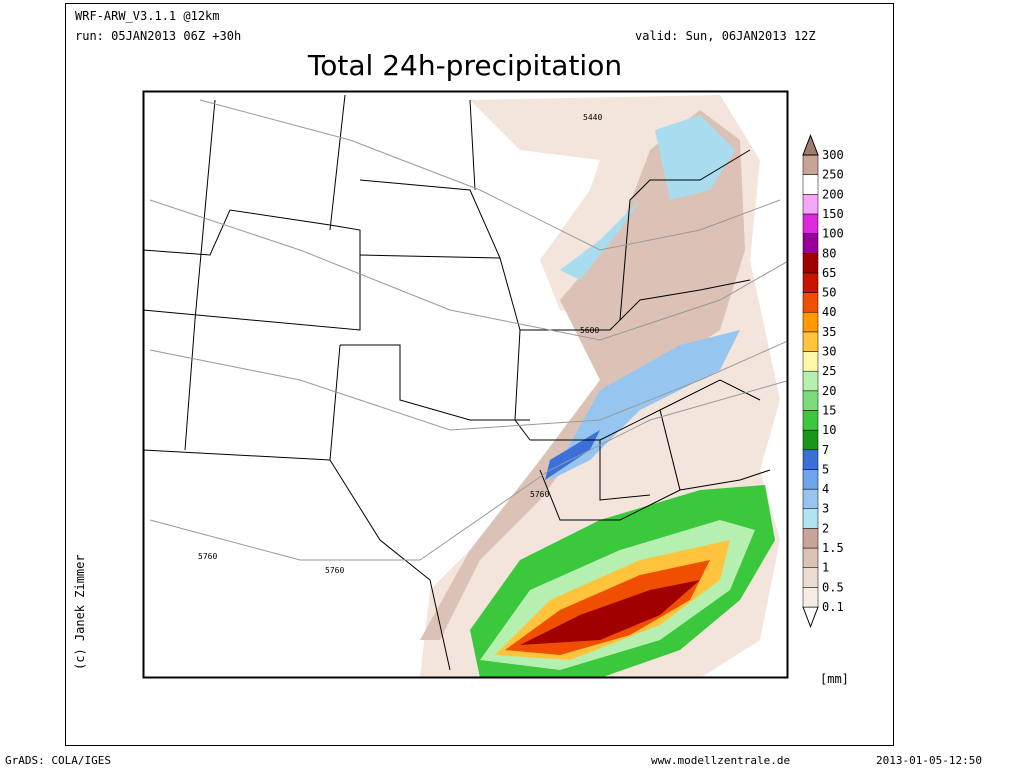 The width and height of the screenshot is (1024, 768). What do you see at coordinates (833, 607) in the screenshot?
I see `colorbar-label: 0.1` at bounding box center [833, 607].